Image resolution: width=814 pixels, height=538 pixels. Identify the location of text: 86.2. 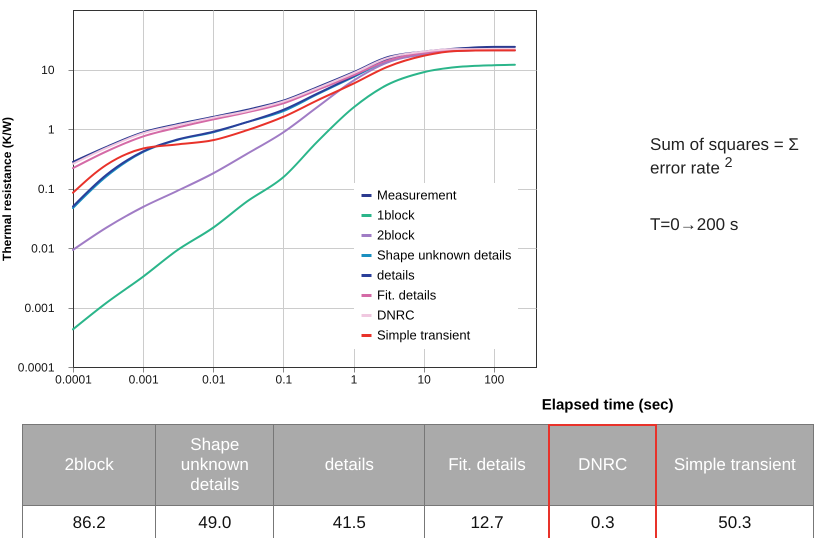
(89, 522).